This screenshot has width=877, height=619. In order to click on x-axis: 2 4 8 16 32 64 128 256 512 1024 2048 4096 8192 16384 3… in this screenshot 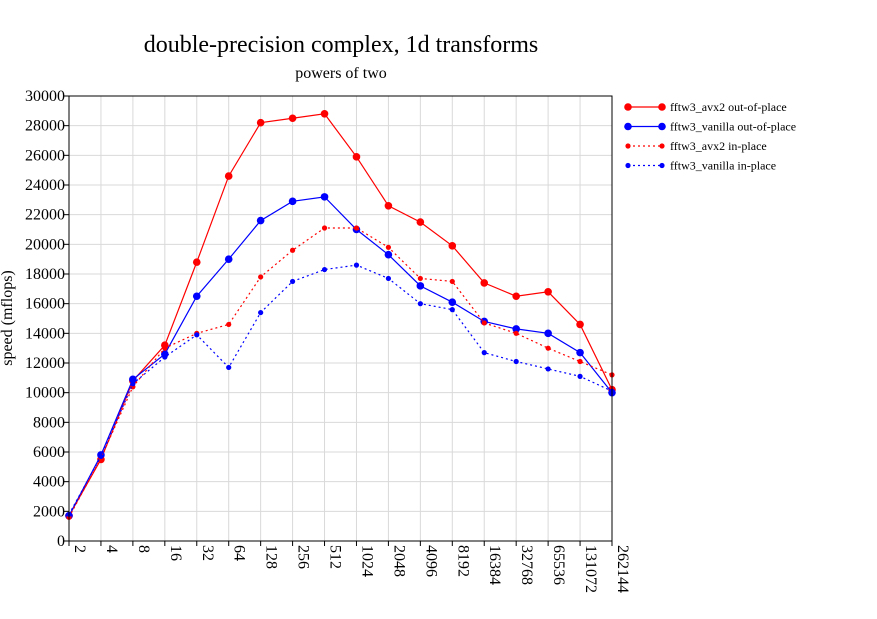, I will do `click(349, 567)`.